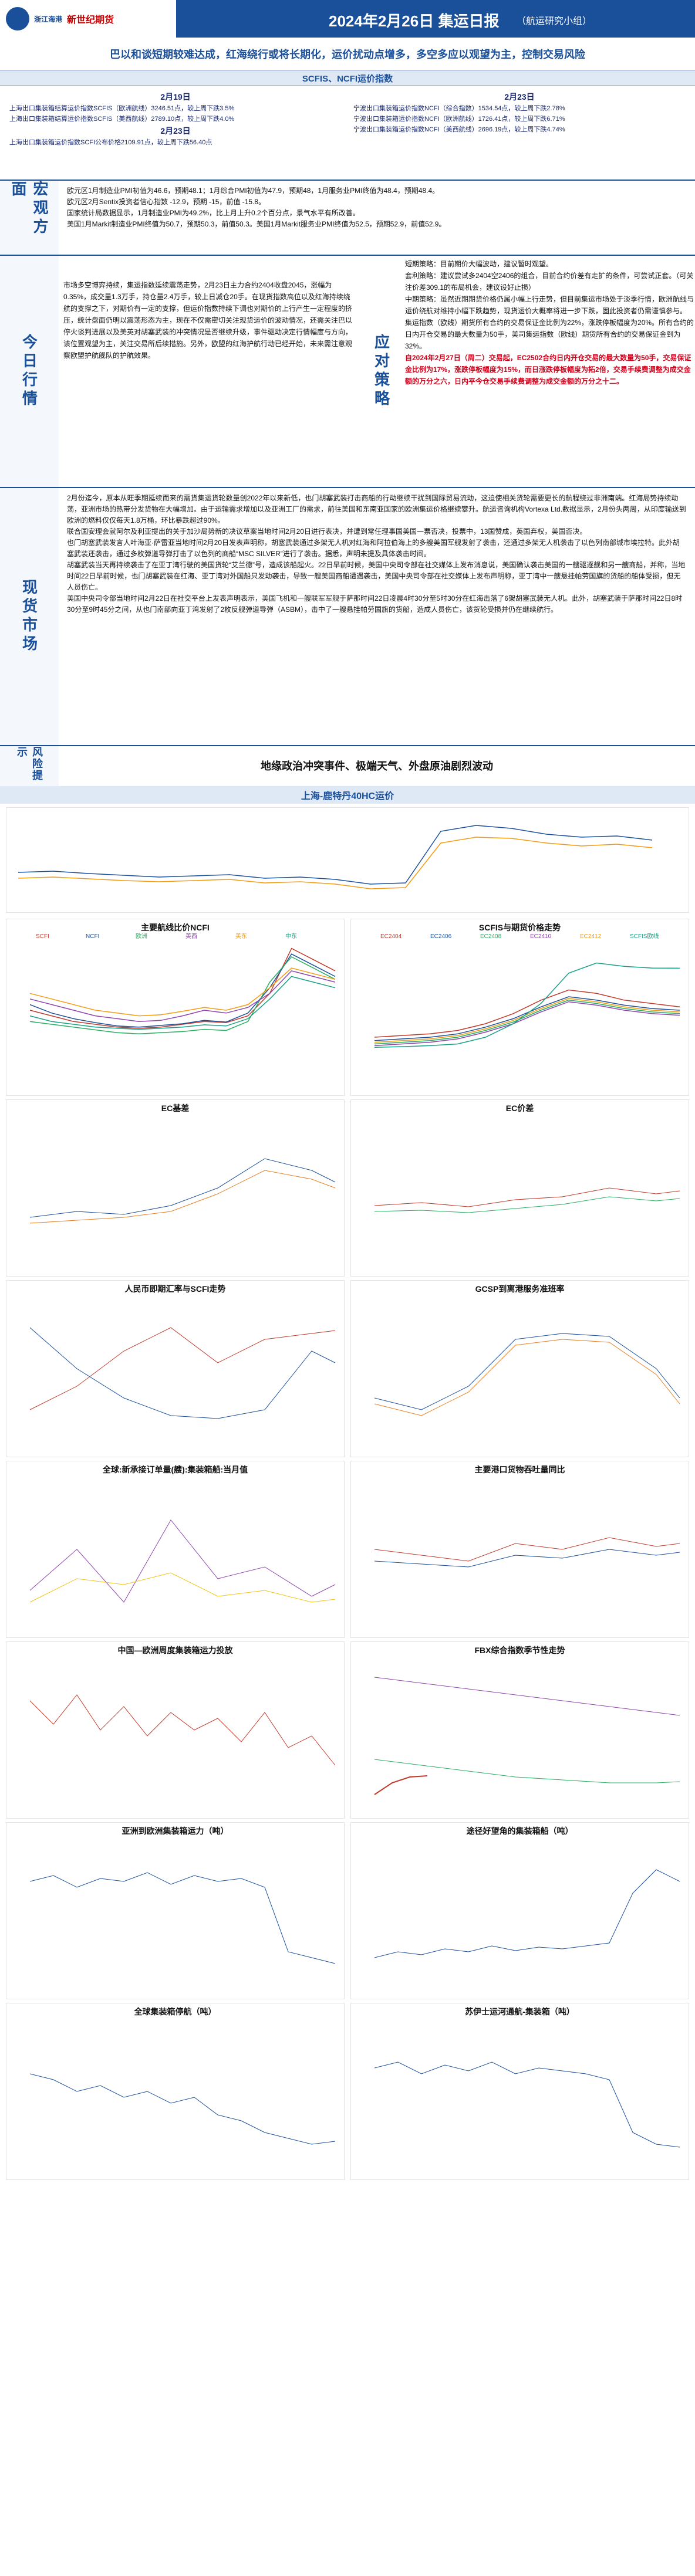 The height and width of the screenshot is (2576, 695). I want to click on company-logo-icon, so click(17, 19).